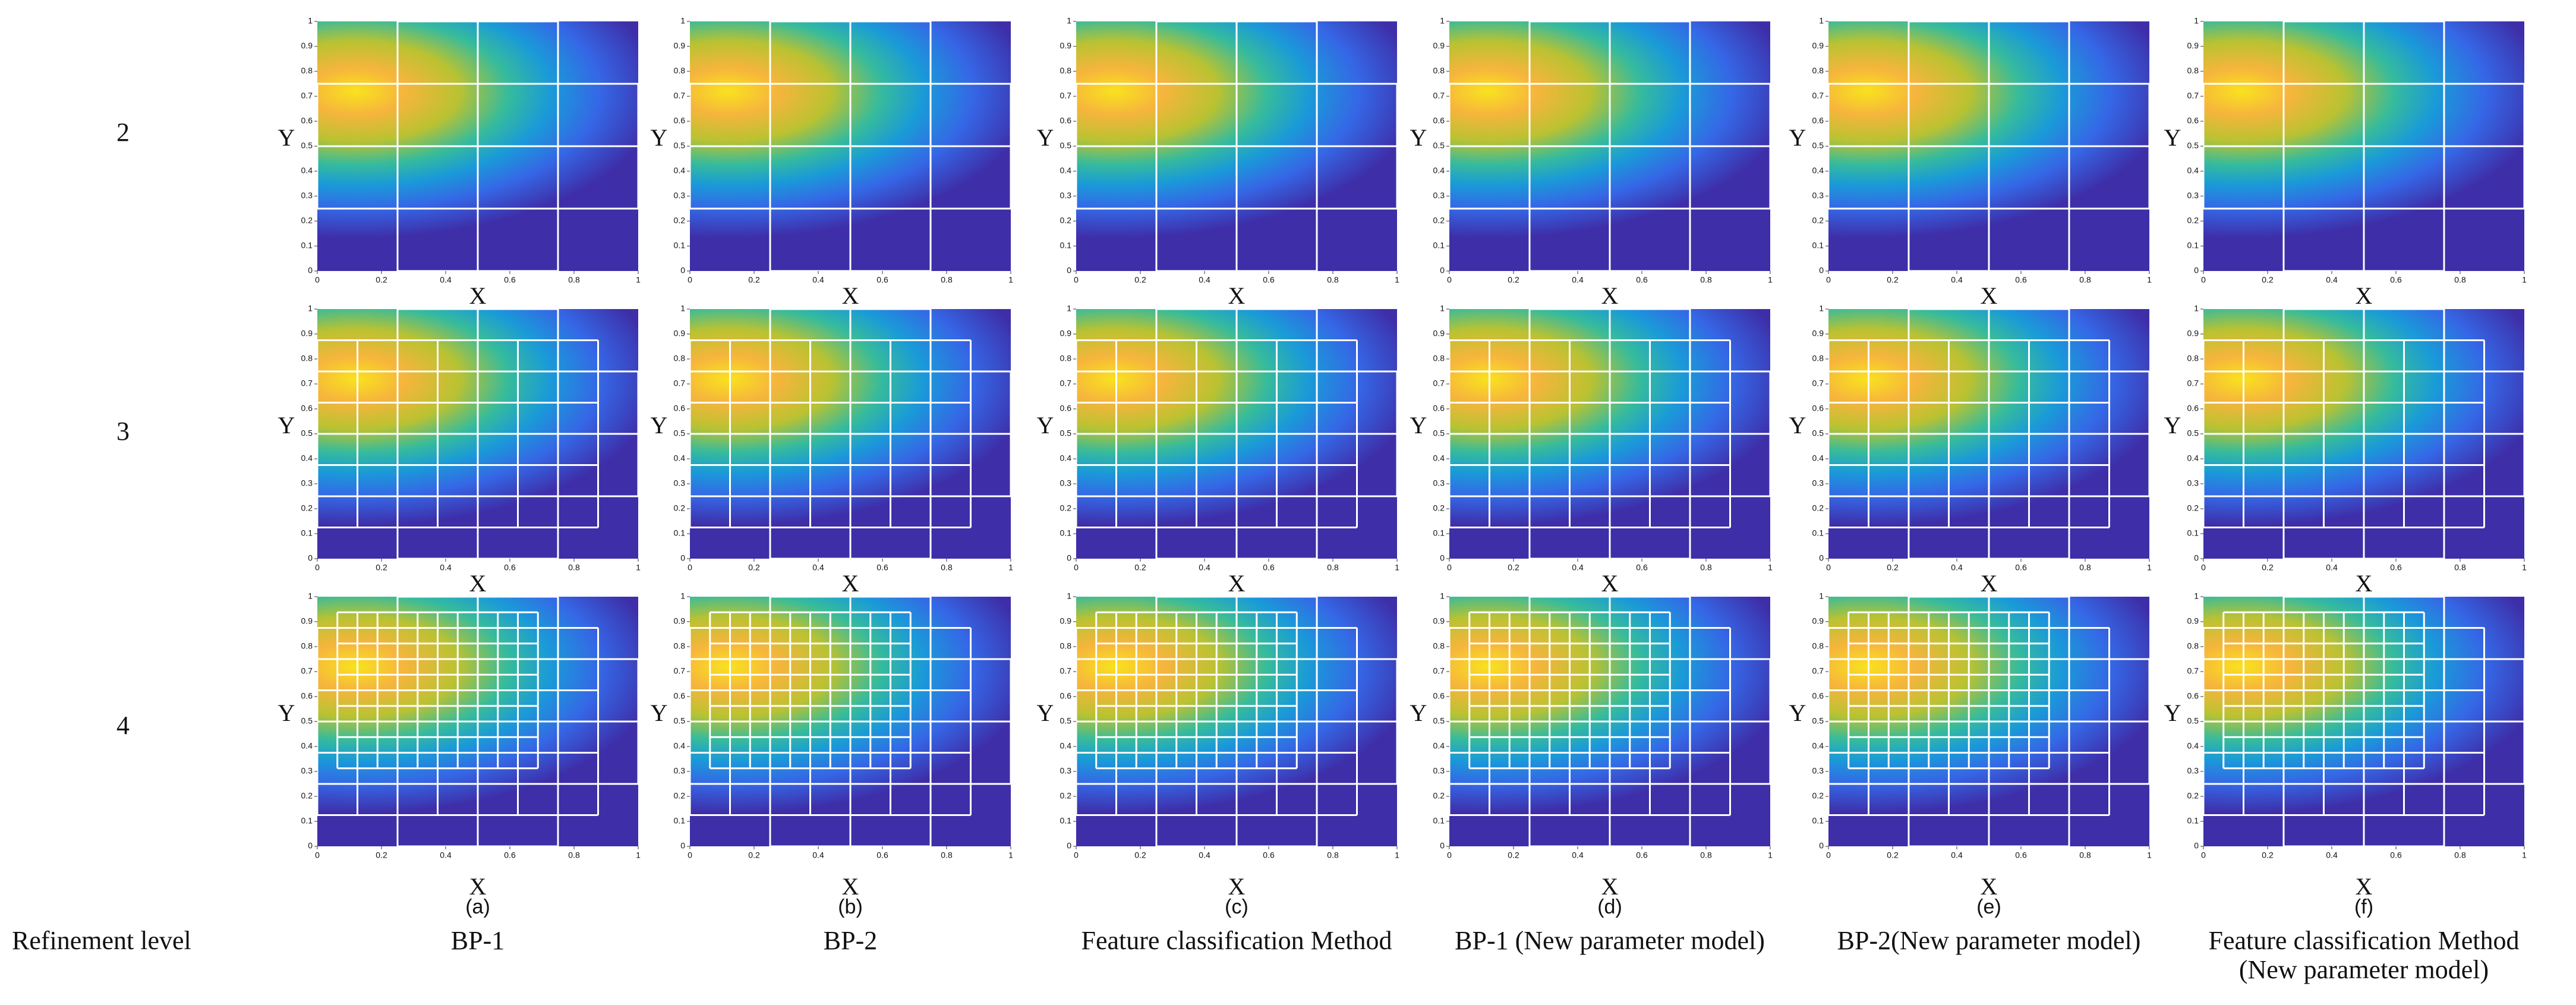  What do you see at coordinates (1989, 907) in the screenshot?
I see `subfigure-letter: (e)` at bounding box center [1989, 907].